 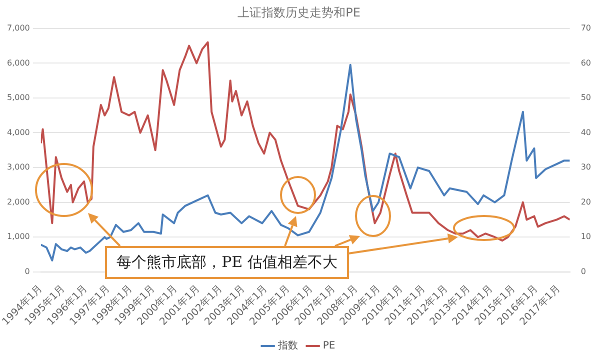 I want to click on y-tick-label: 5,000, so click(x=18, y=97).